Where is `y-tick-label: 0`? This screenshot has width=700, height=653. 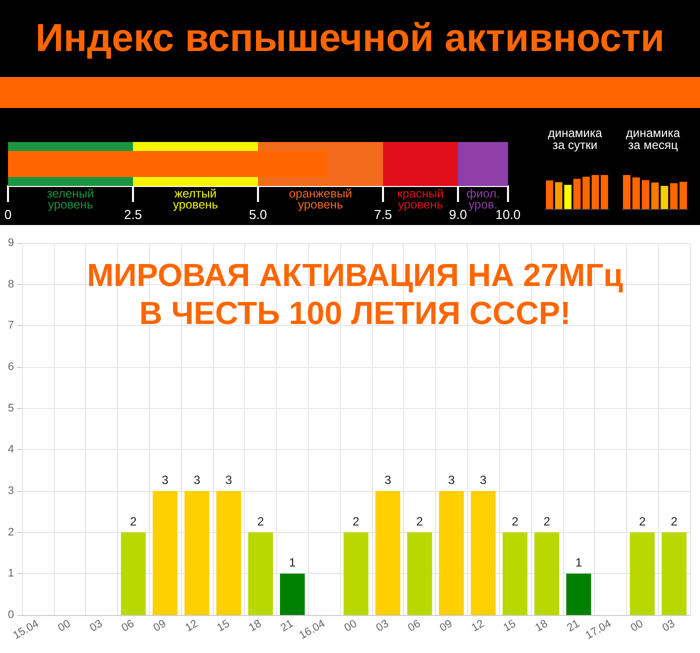 y-tick-label: 0 is located at coordinates (11, 615).